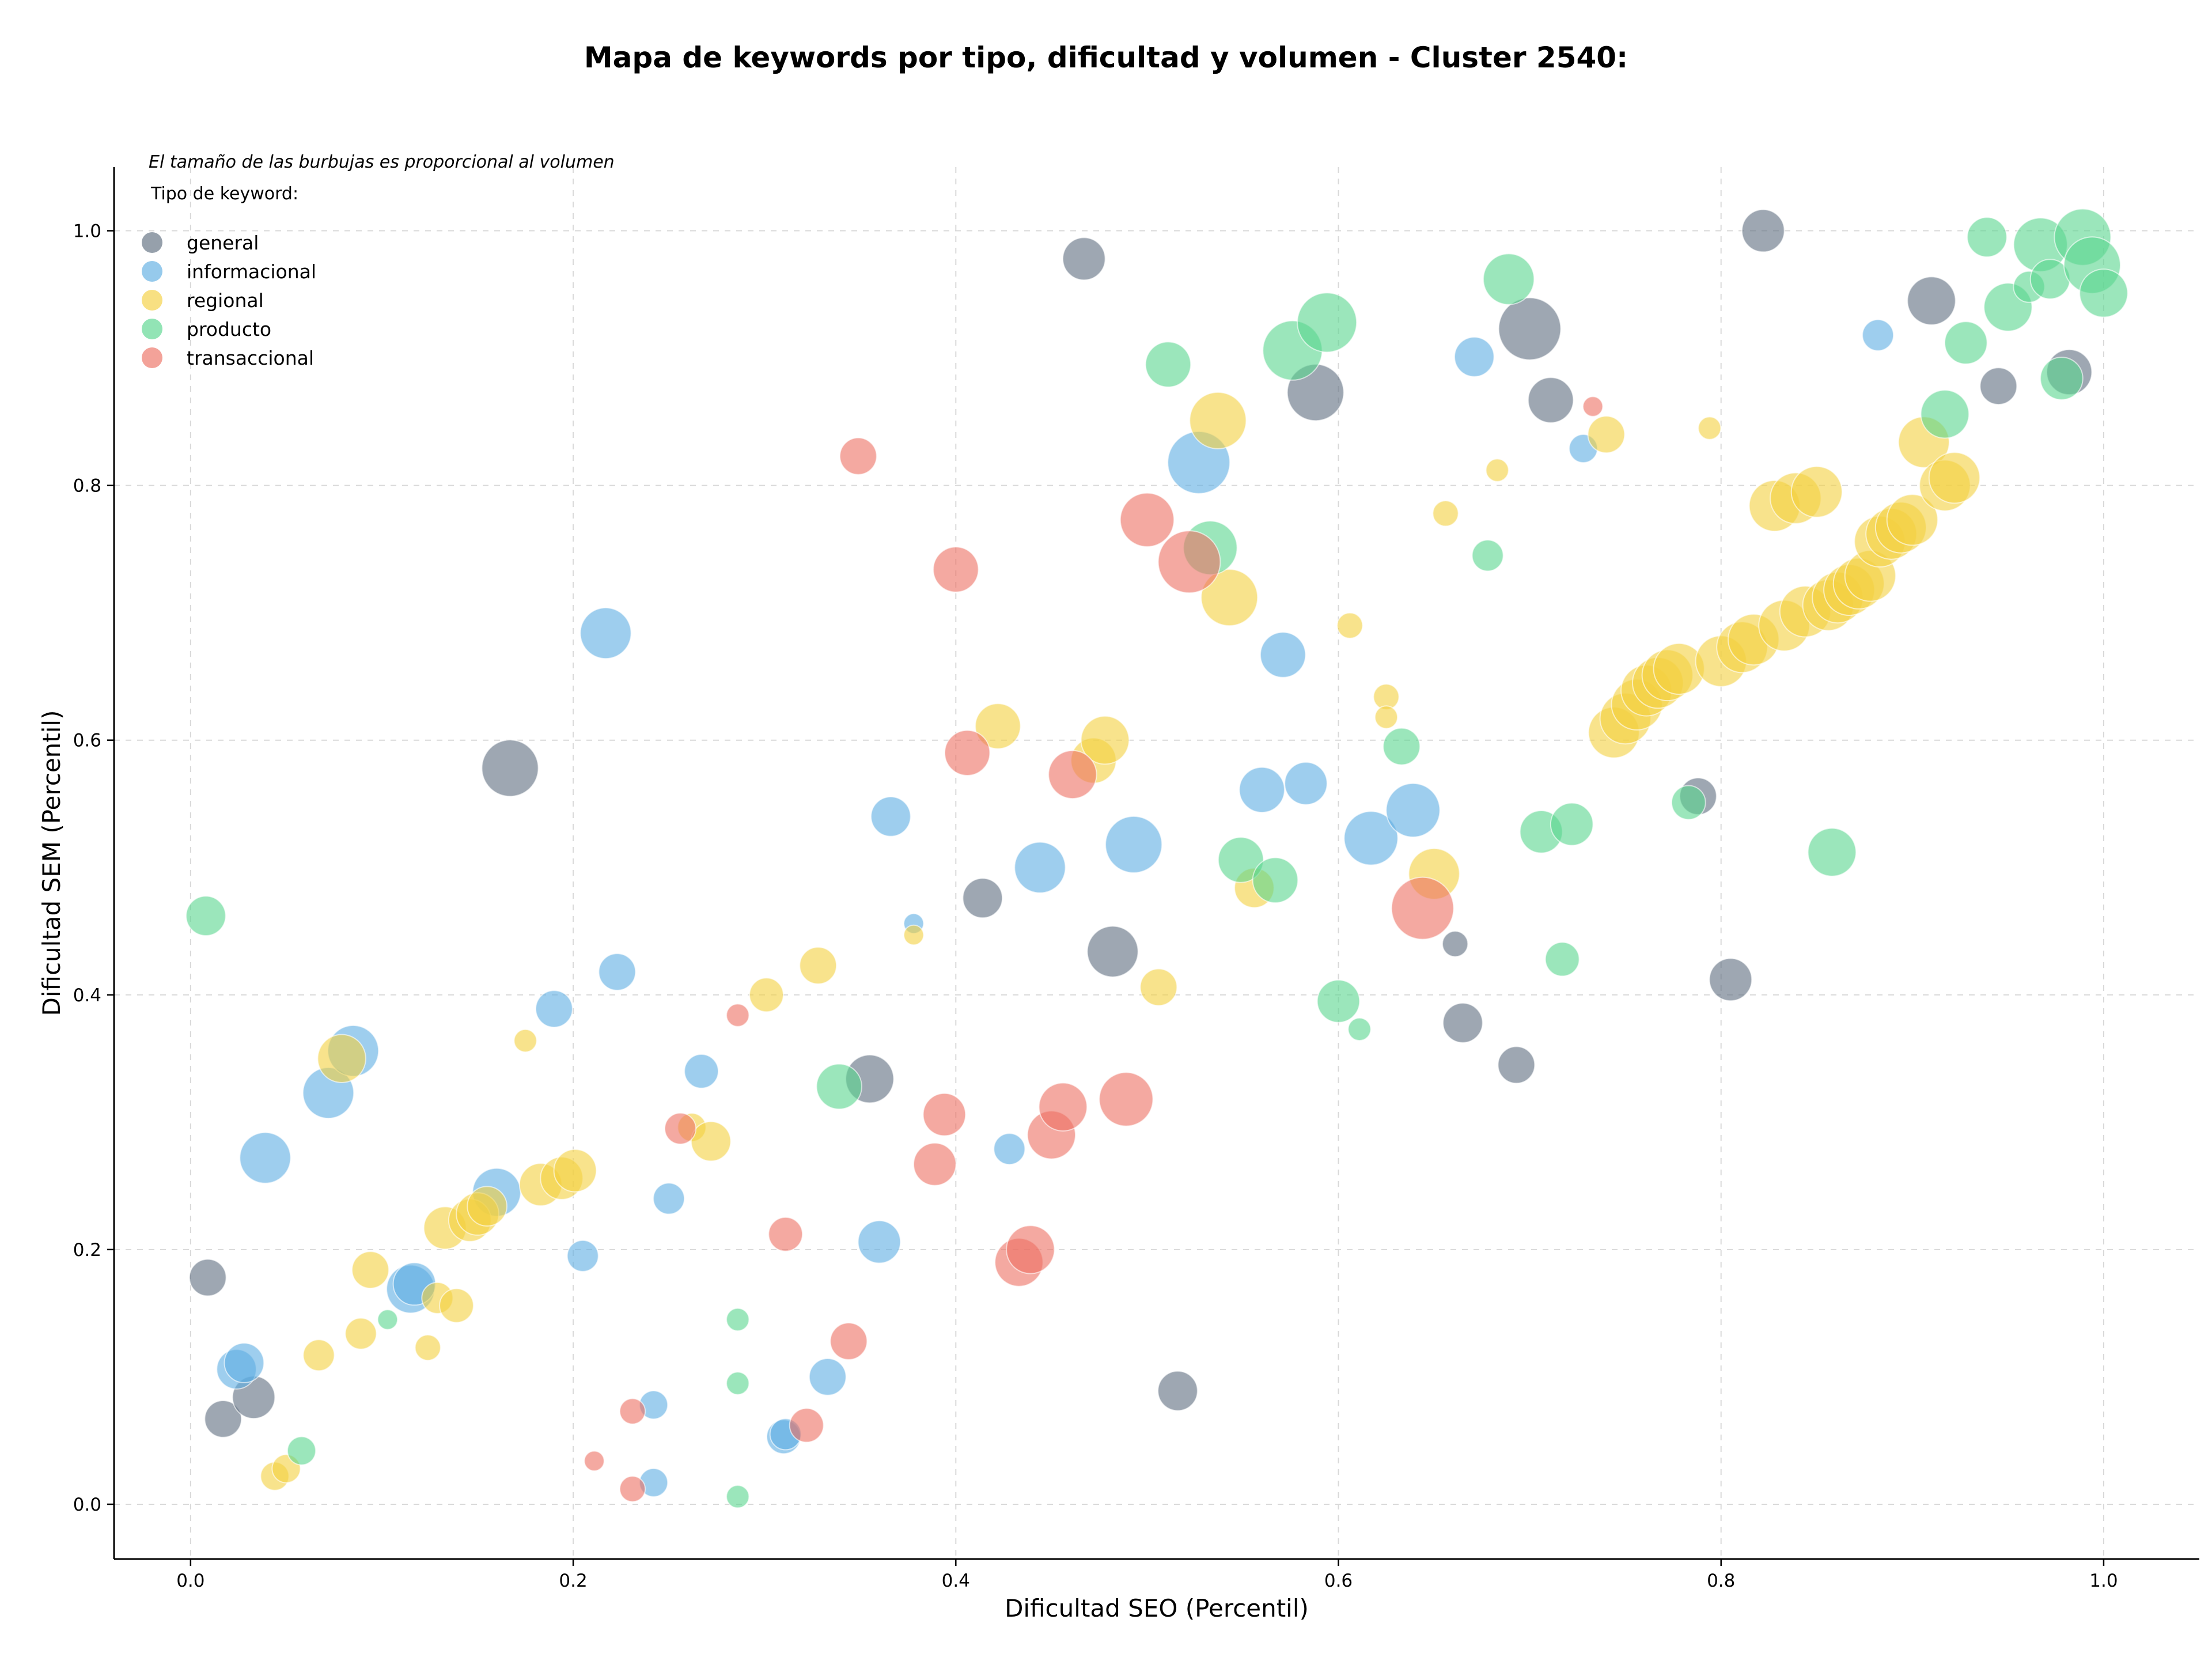 This screenshot has height=1661, width=2212. What do you see at coordinates (93, 868) in the screenshot?
I see `y-ticks: 0.0 0.2 0.4 0.6 0.8 1.0` at bounding box center [93, 868].